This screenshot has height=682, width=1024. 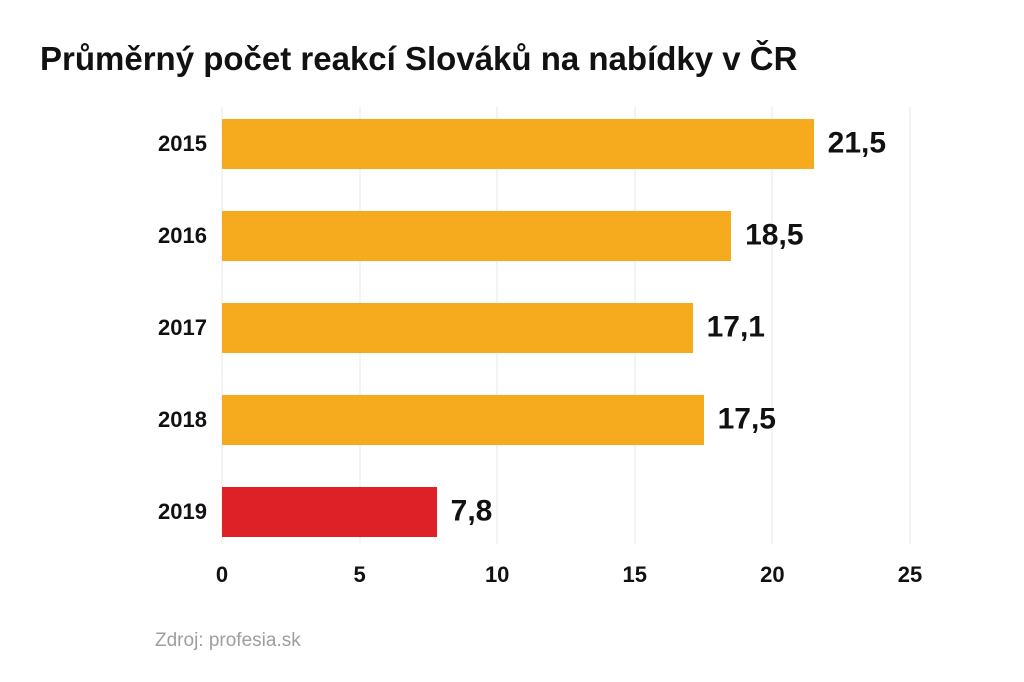 What do you see at coordinates (182, 419) in the screenshot?
I see `category-label: 2018` at bounding box center [182, 419].